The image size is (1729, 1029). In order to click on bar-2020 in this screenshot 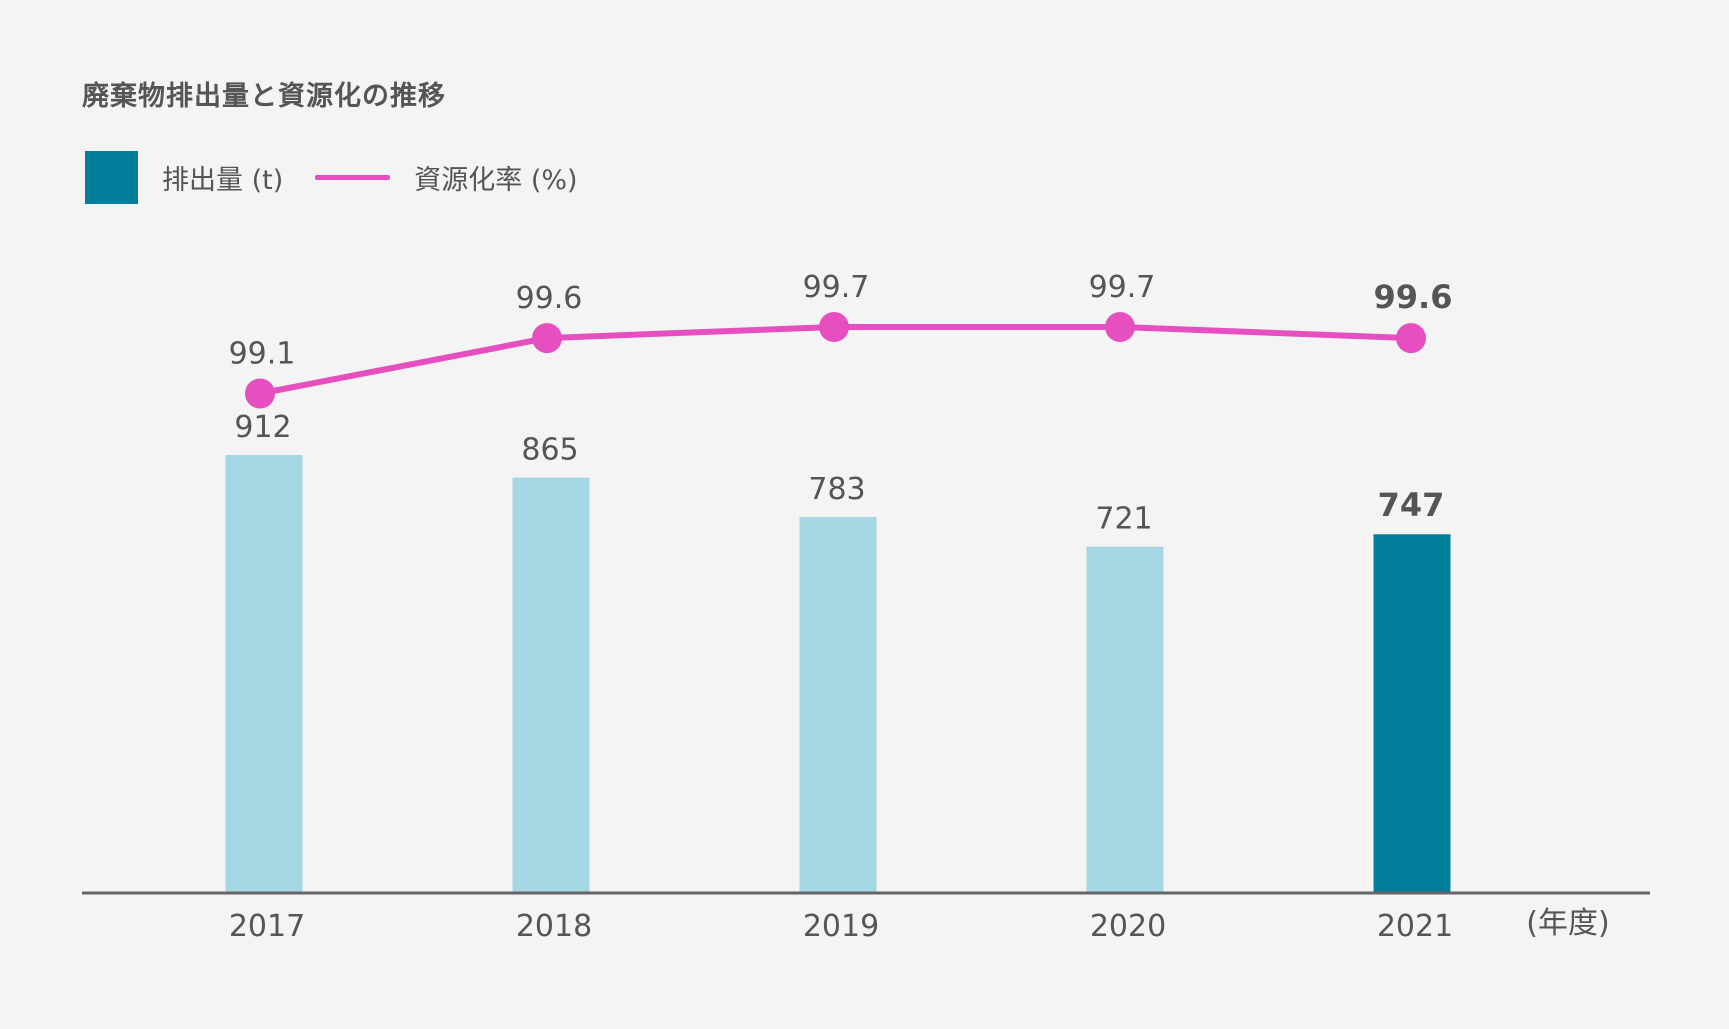, I will do `click(1125, 719)`.